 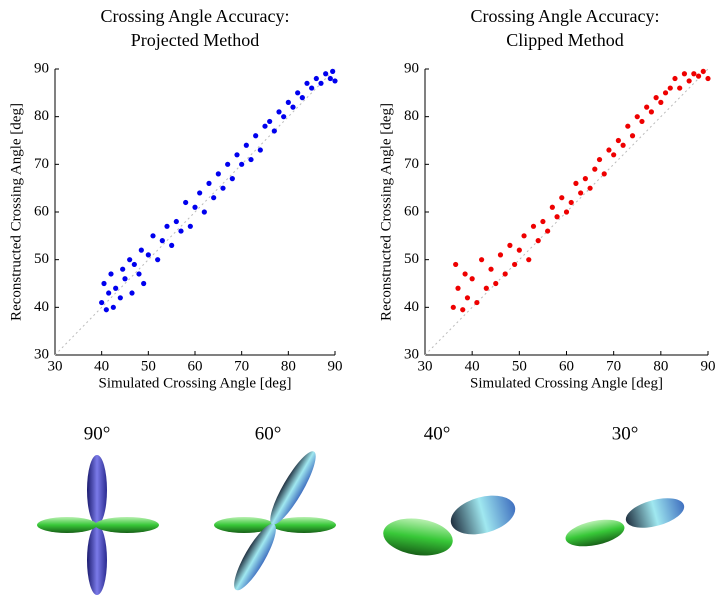 I want to click on x-tick-label: 60, so click(x=566, y=366).